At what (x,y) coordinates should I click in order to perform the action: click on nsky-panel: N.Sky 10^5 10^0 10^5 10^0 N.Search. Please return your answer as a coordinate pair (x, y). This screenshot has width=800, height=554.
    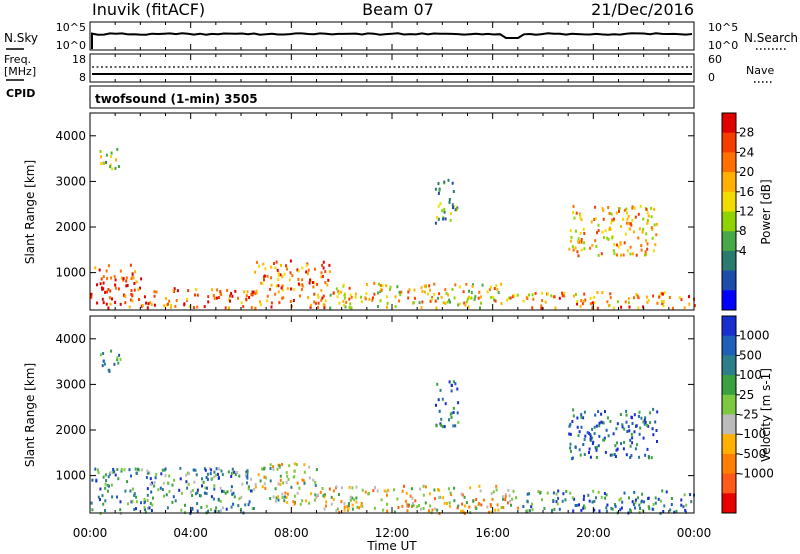
    Looking at the image, I should click on (401, 36).